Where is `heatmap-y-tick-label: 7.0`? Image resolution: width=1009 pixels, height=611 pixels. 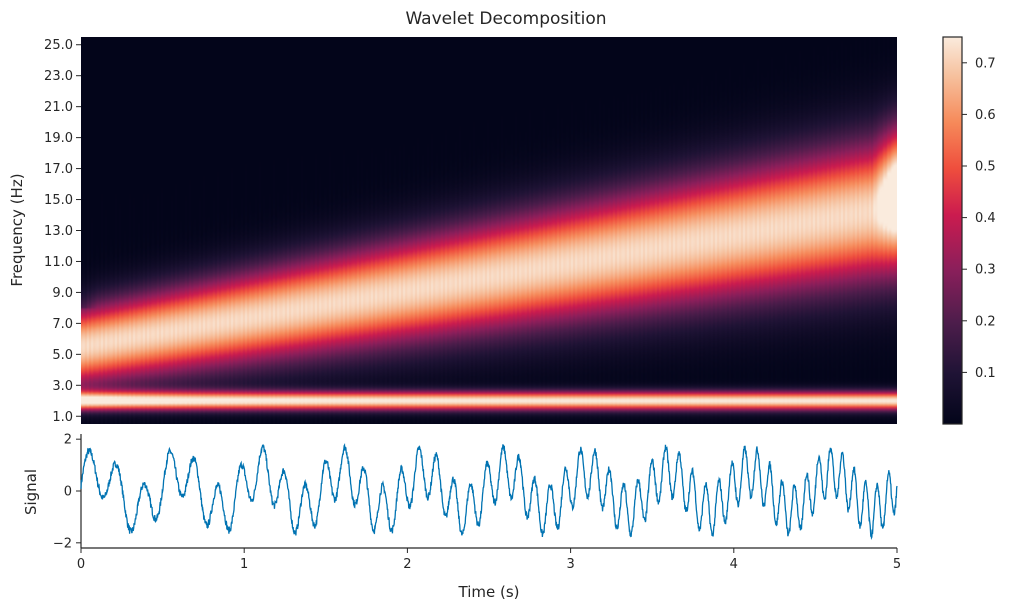 heatmap-y-tick-label: 7.0 is located at coordinates (62, 324).